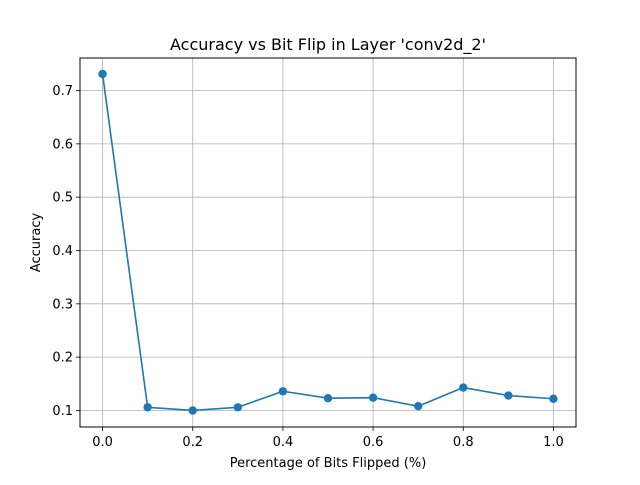 The width and height of the screenshot is (640, 485). I want to click on x-tick-label: 0.6, so click(373, 442).